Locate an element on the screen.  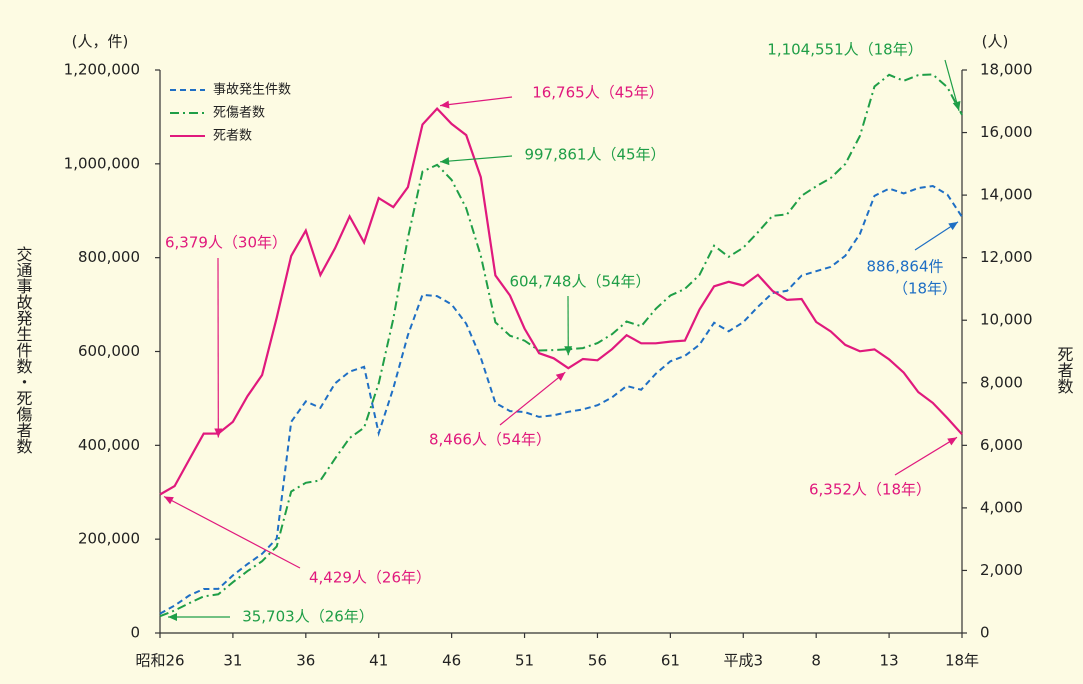
y2-tick-label: 12,000 is located at coordinates (1006, 257).